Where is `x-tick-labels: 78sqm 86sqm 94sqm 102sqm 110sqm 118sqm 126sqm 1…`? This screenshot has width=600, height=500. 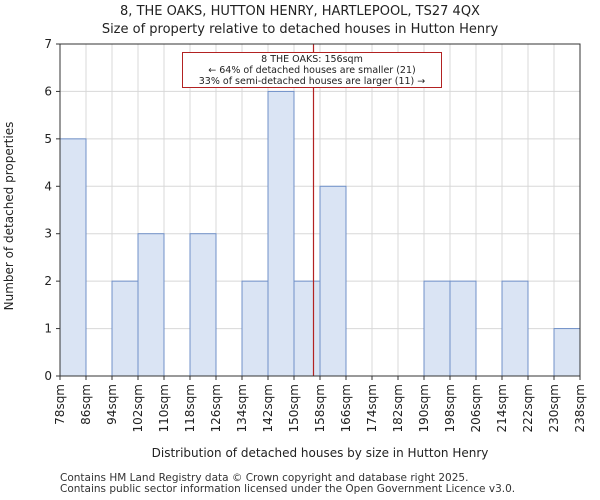 x-tick-labels: 78sqm 86sqm 94sqm 102sqm 110sqm 118sqm 126sqm 1… is located at coordinates (320, 404).